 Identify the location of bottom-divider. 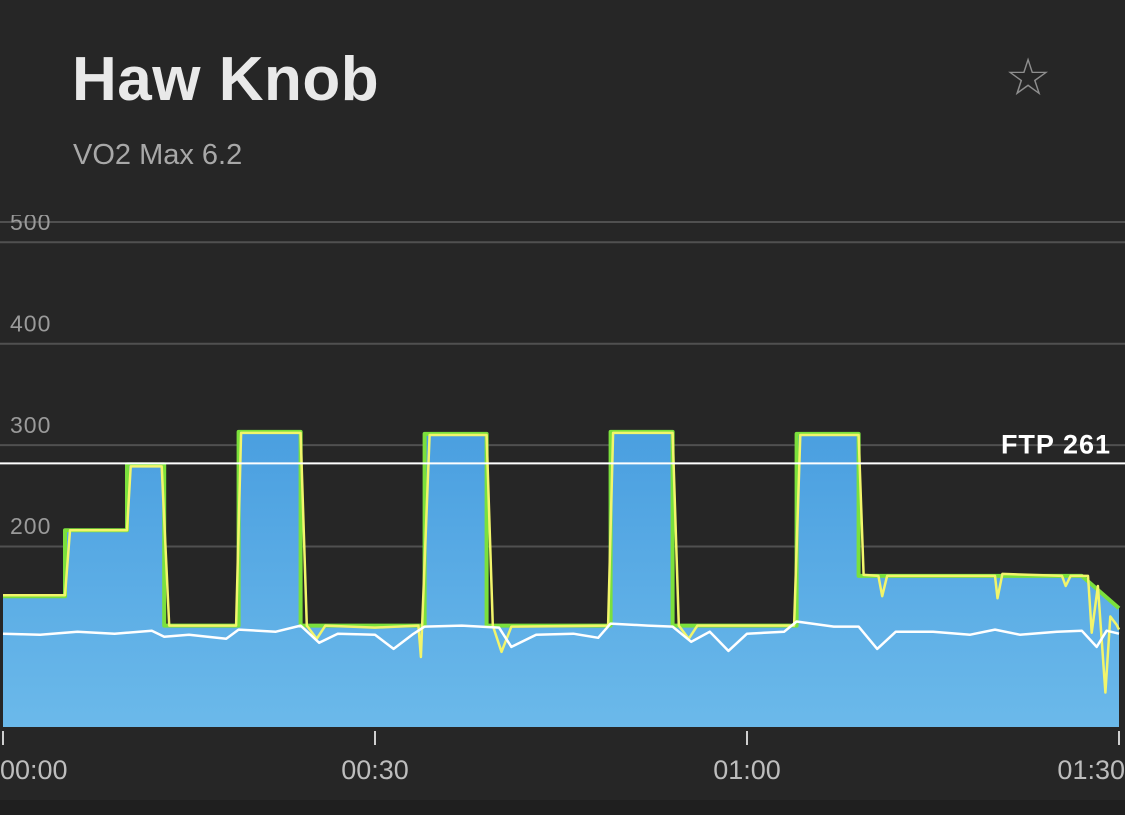
(562, 807).